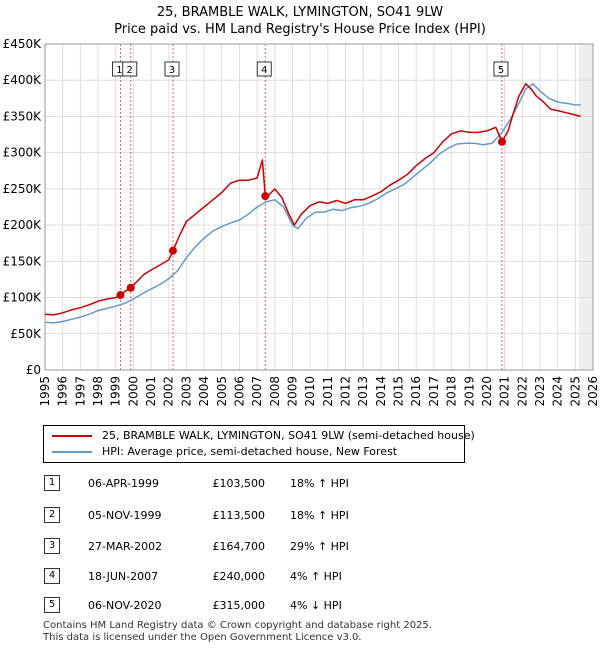  What do you see at coordinates (319, 546) in the screenshot?
I see `sale-hpi-diff: 29% ↑ HPI` at bounding box center [319, 546].